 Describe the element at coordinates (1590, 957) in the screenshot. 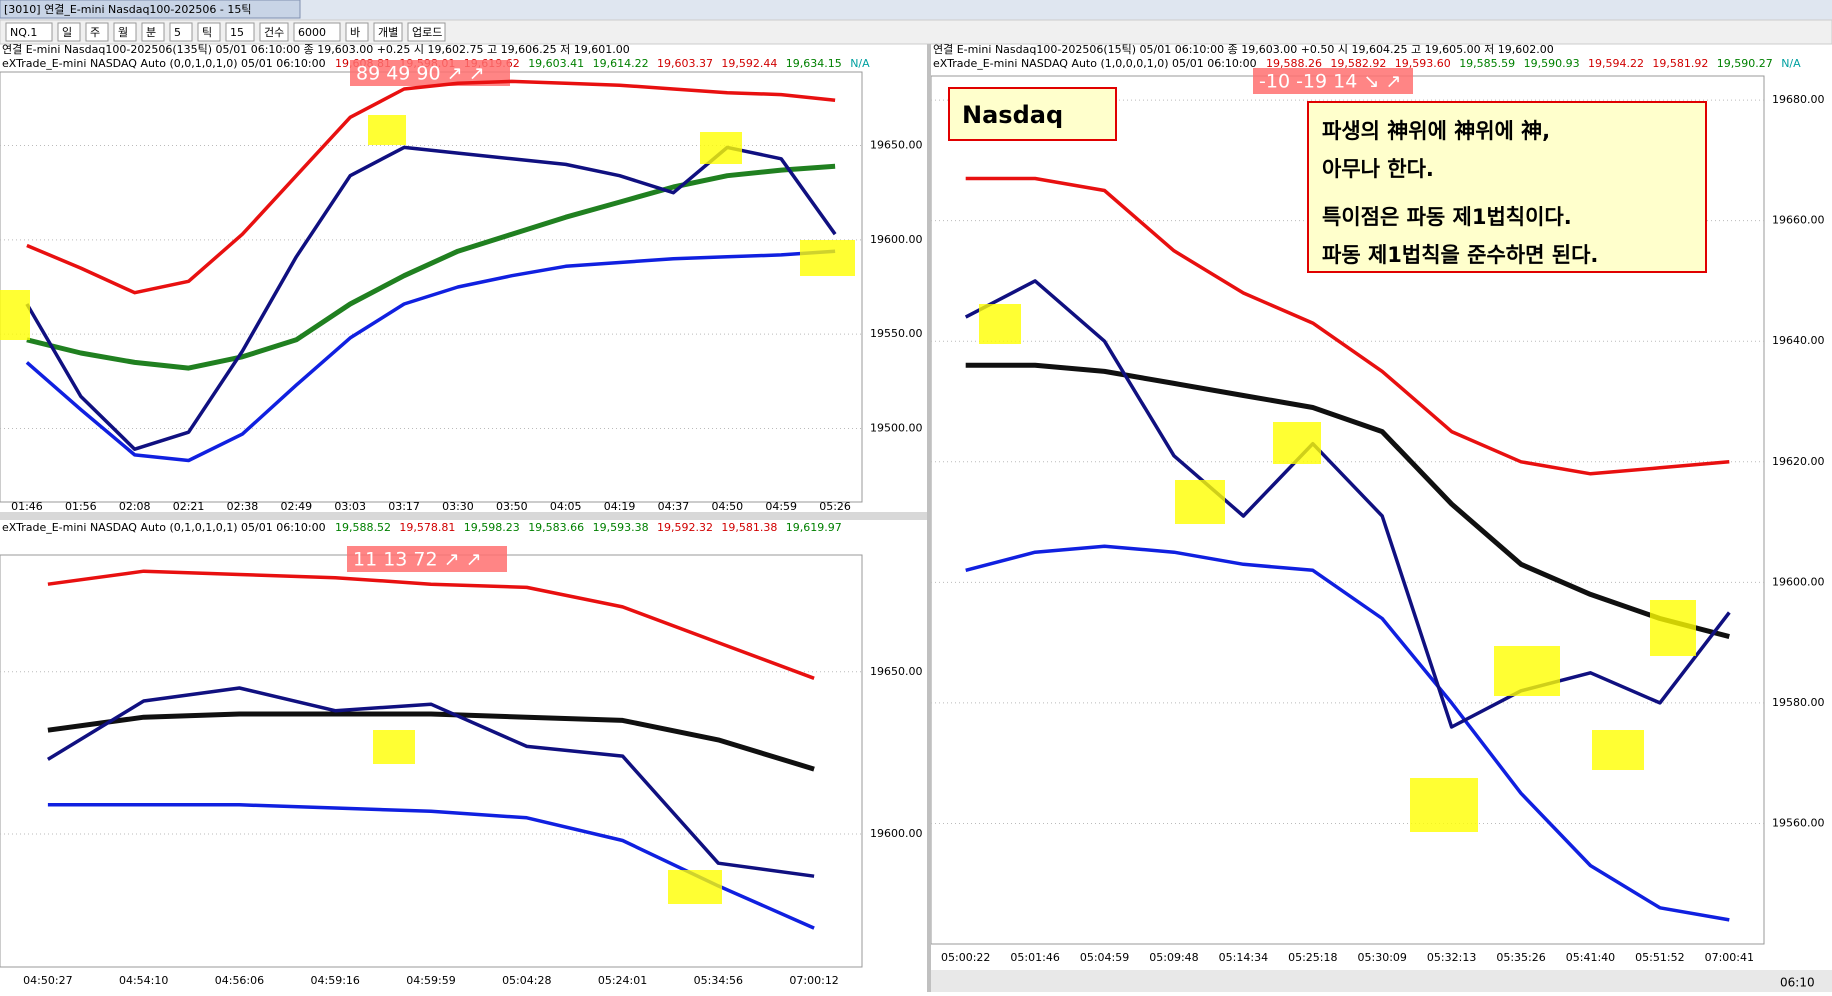

I see `x-tick-label: 05:41:40` at that location.